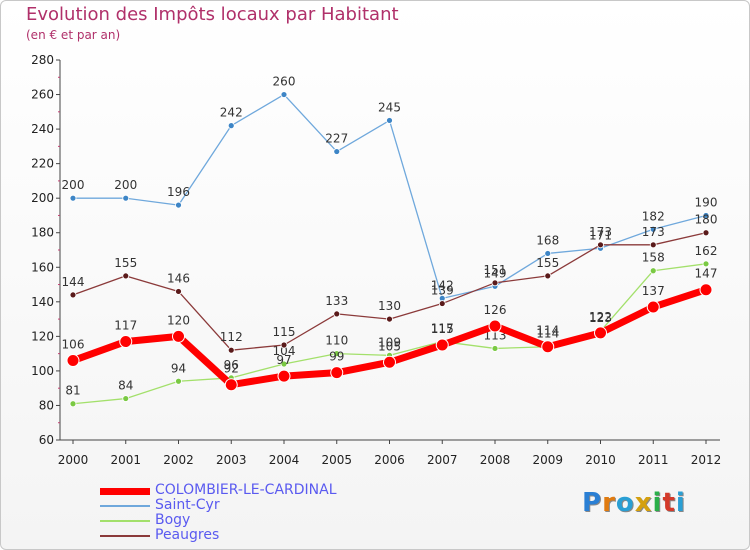  I want to click on y-tick-label: 180, so click(42, 233).